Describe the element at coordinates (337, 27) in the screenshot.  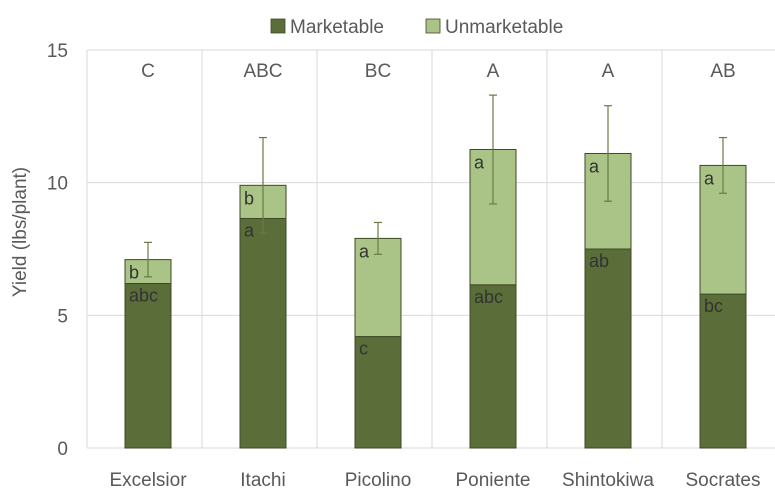
I see `legend-label: Marketable` at that location.